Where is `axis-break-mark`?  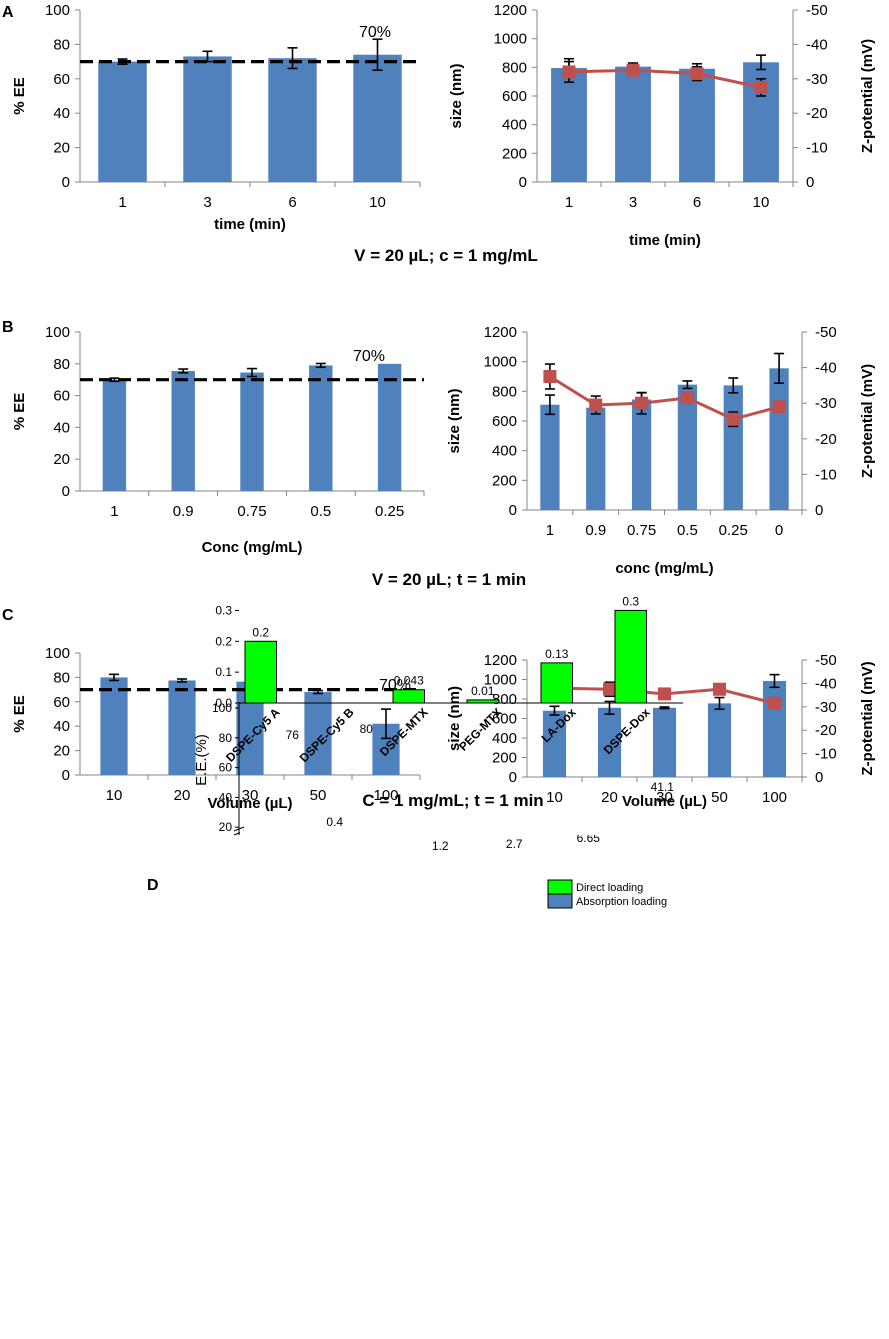 axis-break-mark is located at coordinates (239, 829).